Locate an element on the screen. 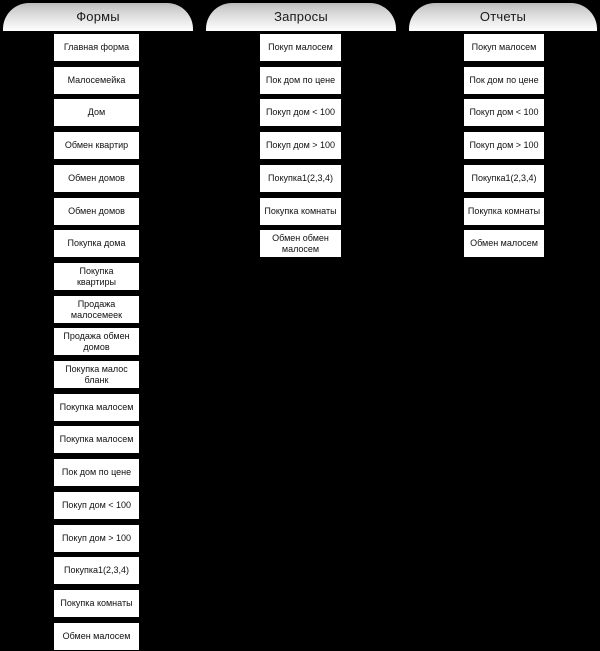  node-forms-16: Покуп дом > 100 is located at coordinates (96, 538).